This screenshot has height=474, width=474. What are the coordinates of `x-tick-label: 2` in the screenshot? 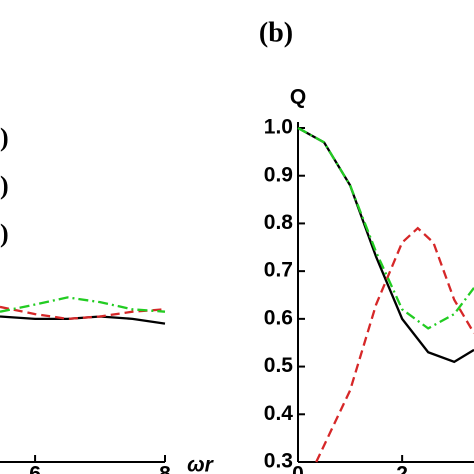 It's located at (402, 468).